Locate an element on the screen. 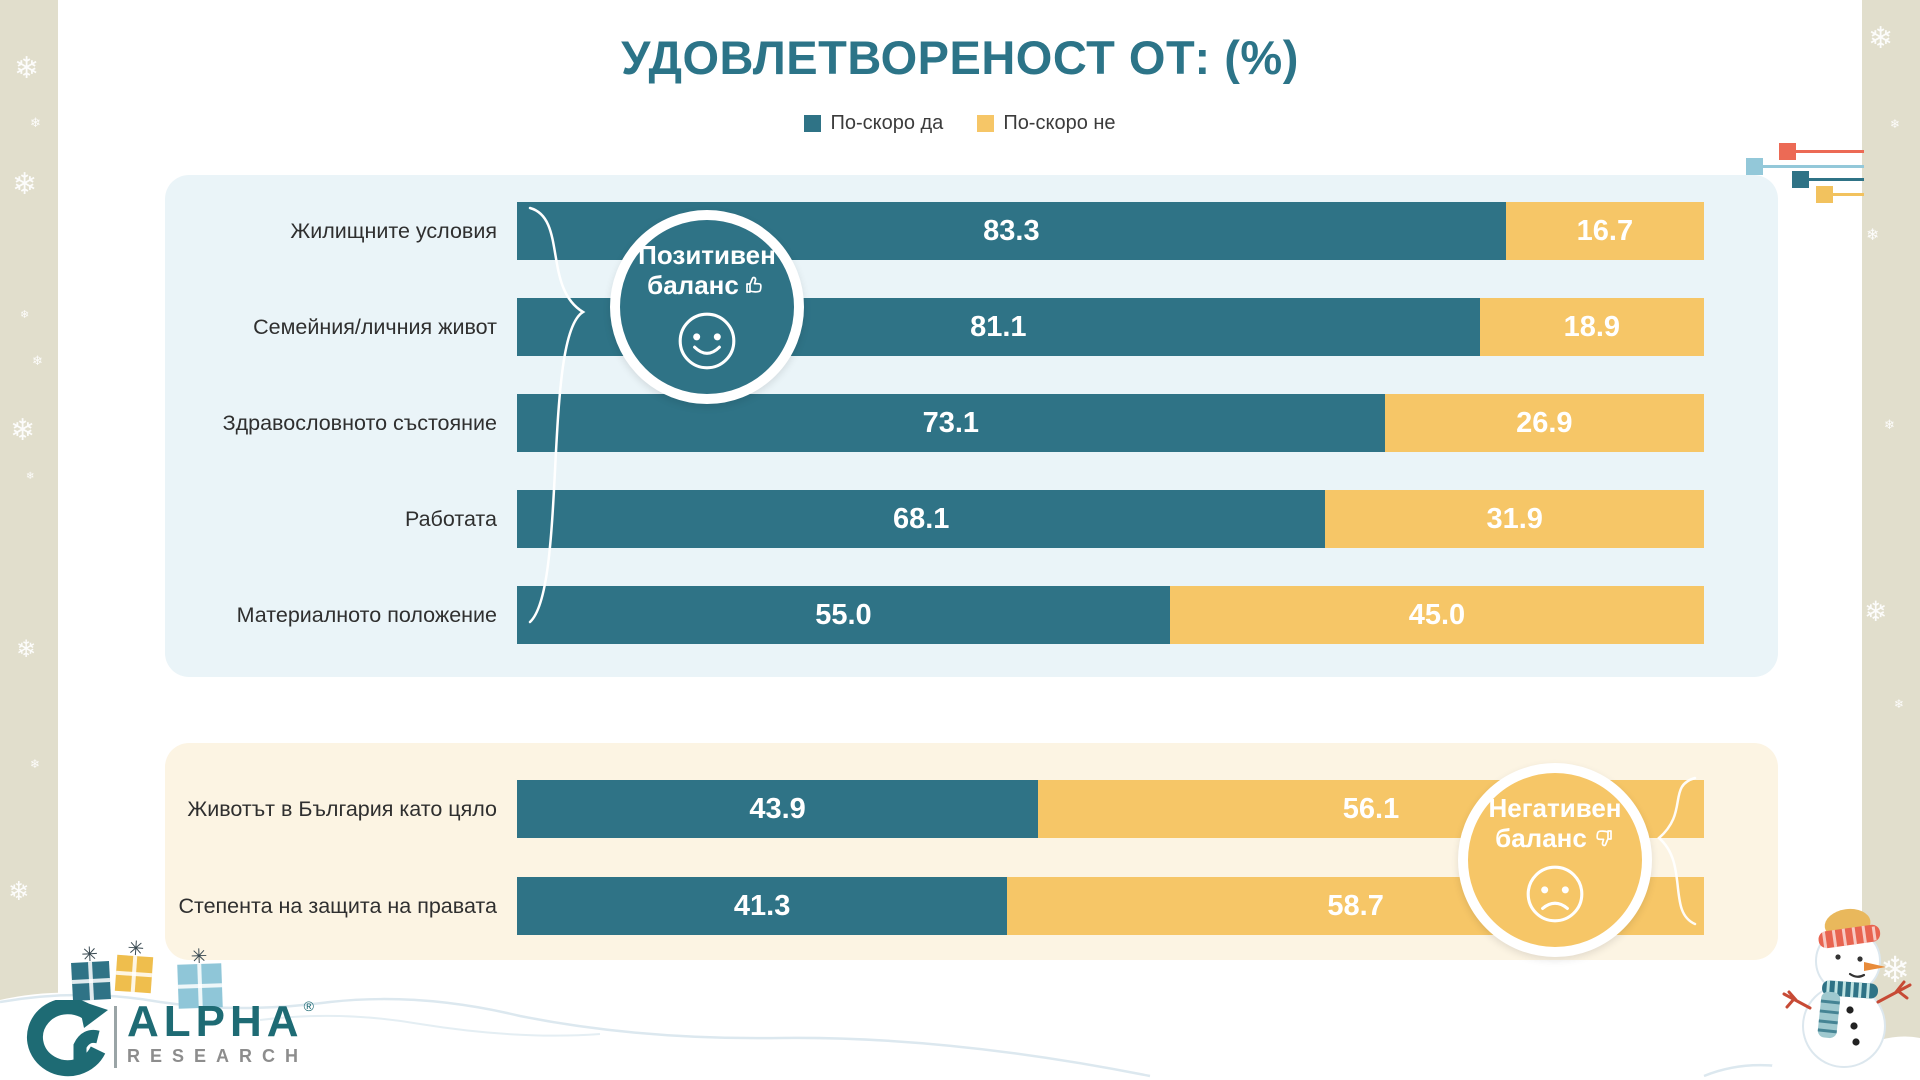 Image resolution: width=1920 pixels, height=1080 pixels. bar-track: 73.1 26.9 is located at coordinates (1110, 423).